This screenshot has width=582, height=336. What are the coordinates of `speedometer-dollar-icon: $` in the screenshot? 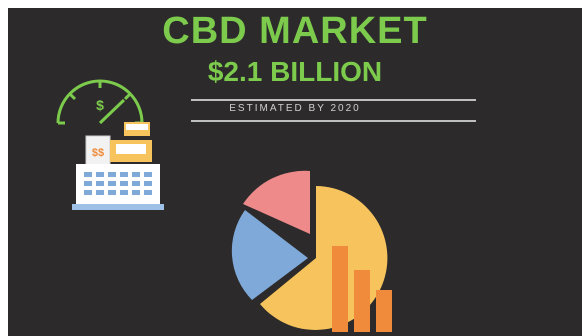 It's located at (100, 102).